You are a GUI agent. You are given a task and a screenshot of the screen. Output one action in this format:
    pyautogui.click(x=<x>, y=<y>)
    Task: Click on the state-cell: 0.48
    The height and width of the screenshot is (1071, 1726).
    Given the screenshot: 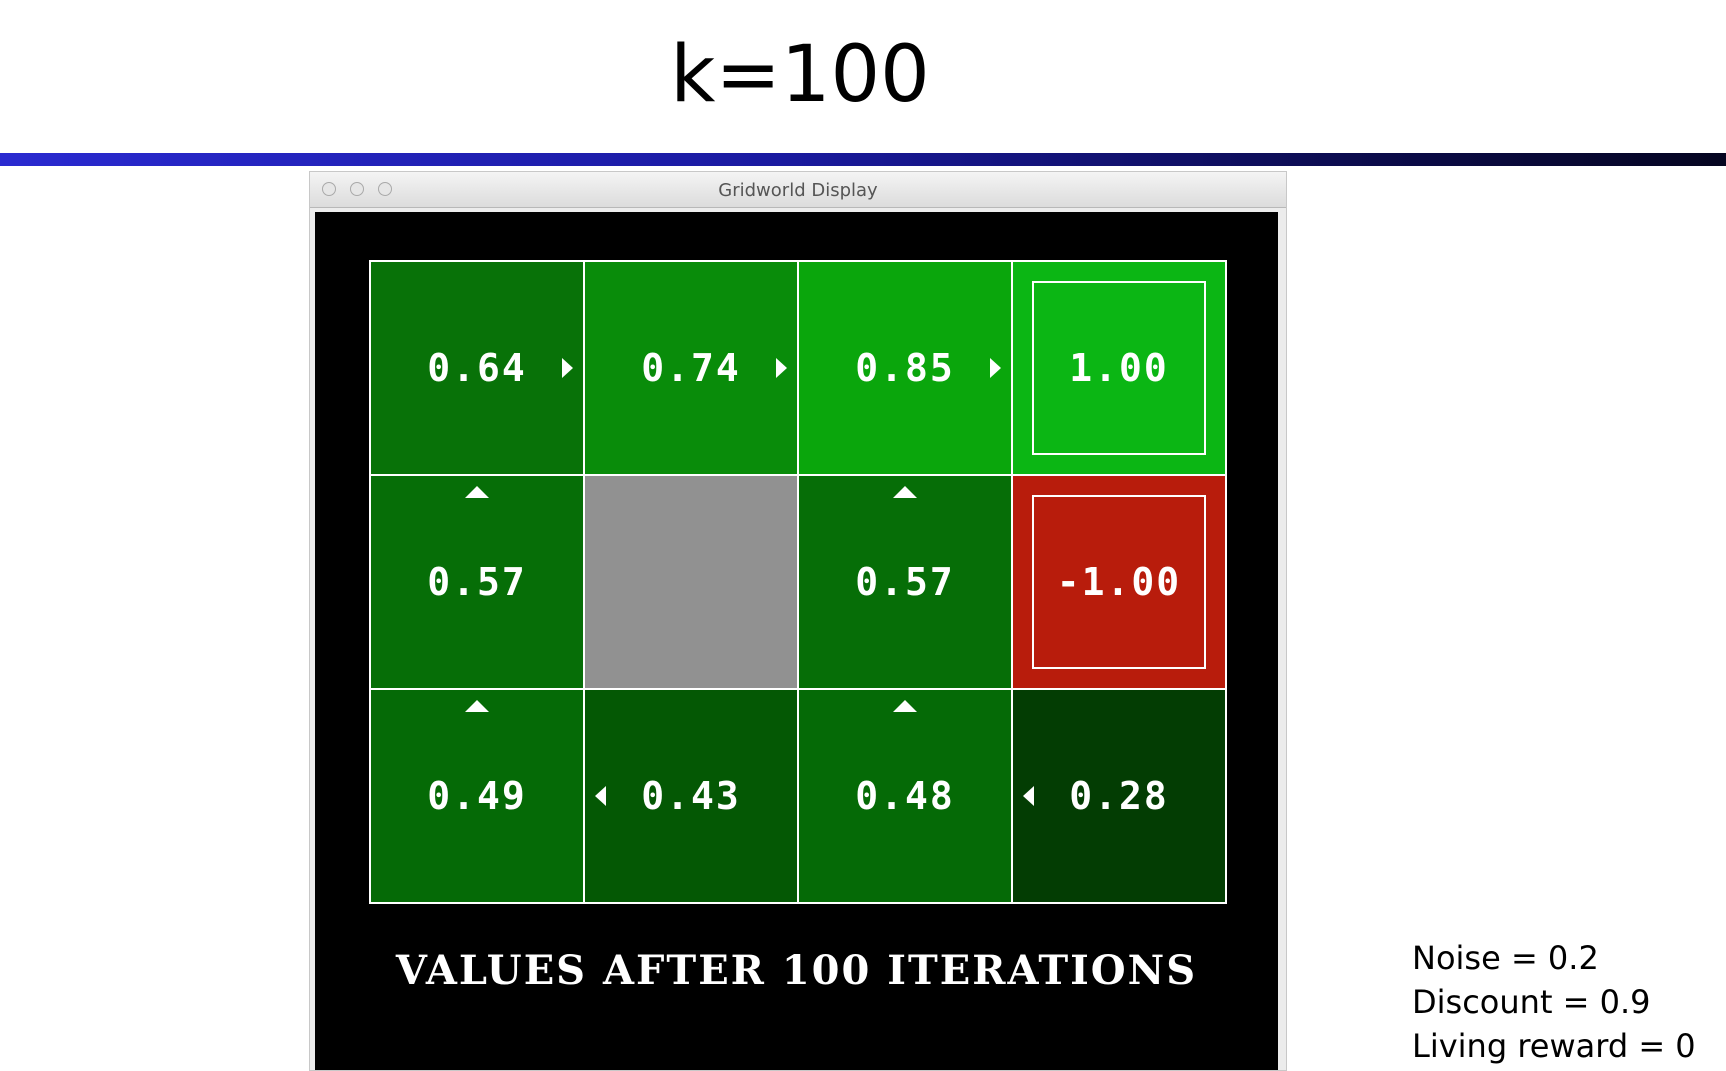 What is the action you would take?
    pyautogui.click(x=905, y=796)
    